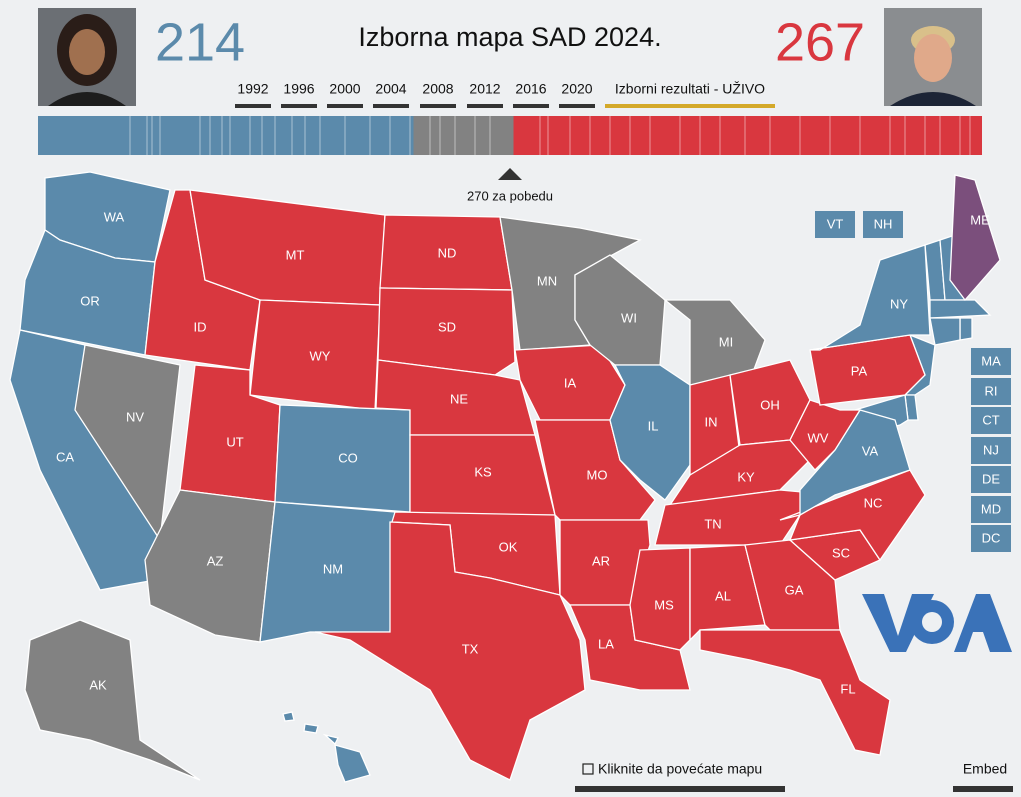 The width and height of the screenshot is (1021, 797). What do you see at coordinates (690, 106) in the screenshot?
I see `live-tab-underline` at bounding box center [690, 106].